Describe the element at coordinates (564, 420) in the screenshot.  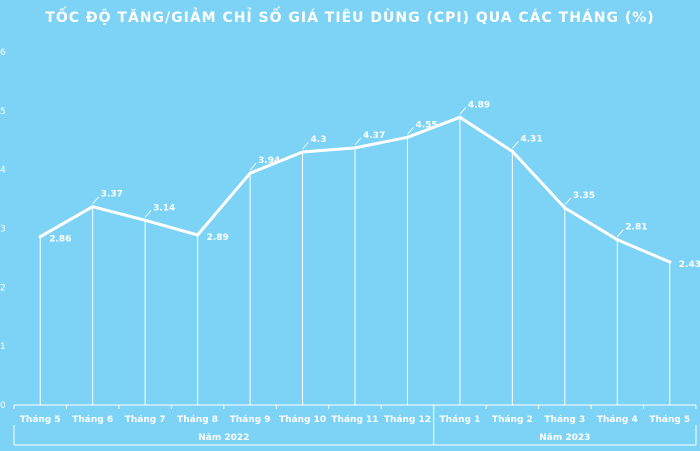
I see `x-tick-label: Tháng 3` at that location.